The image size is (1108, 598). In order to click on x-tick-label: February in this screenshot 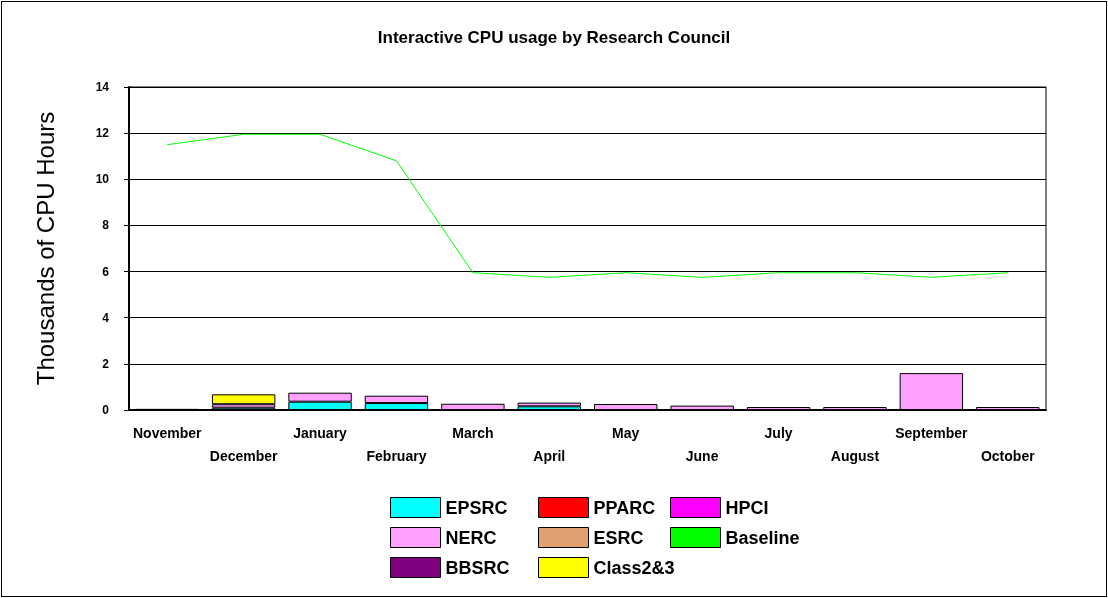, I will do `click(396, 456)`.